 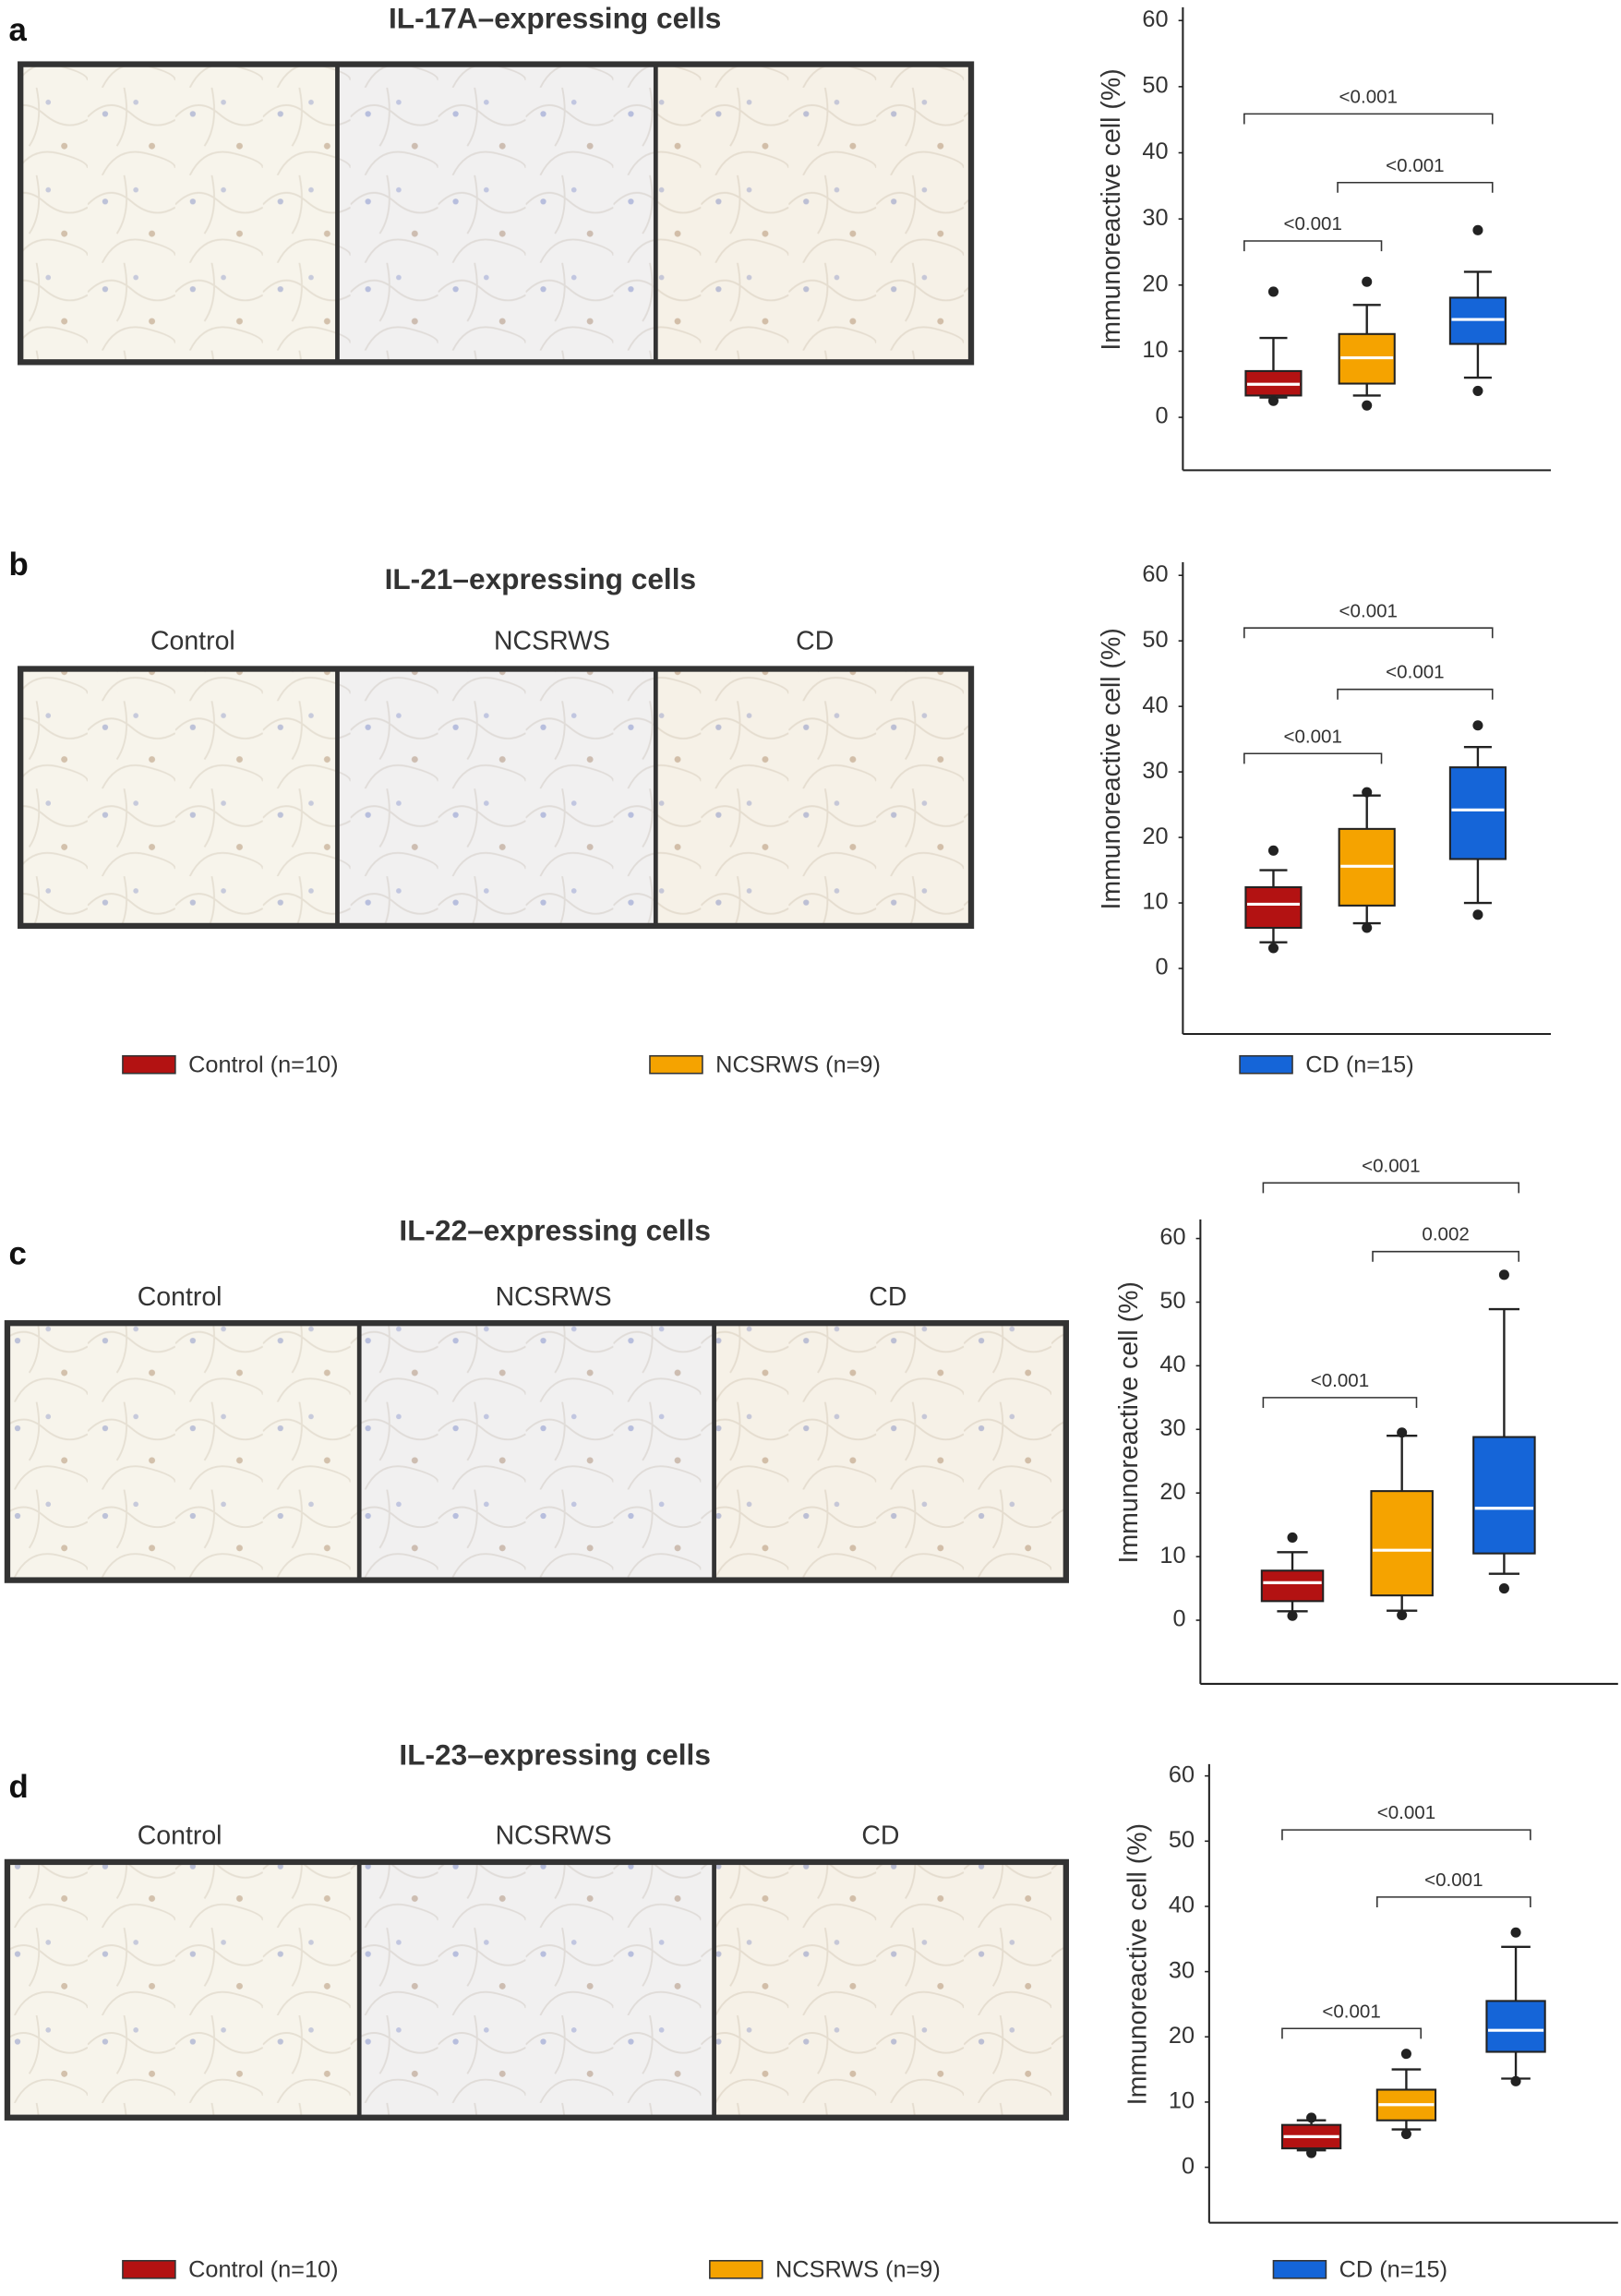 What do you see at coordinates (1446, 1234) in the screenshot?
I see `p-value: 0.002` at bounding box center [1446, 1234].